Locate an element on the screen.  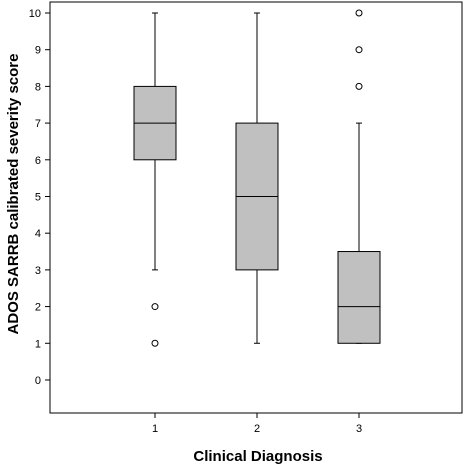
x-axis: 1 2 3 is located at coordinates (257, 424).